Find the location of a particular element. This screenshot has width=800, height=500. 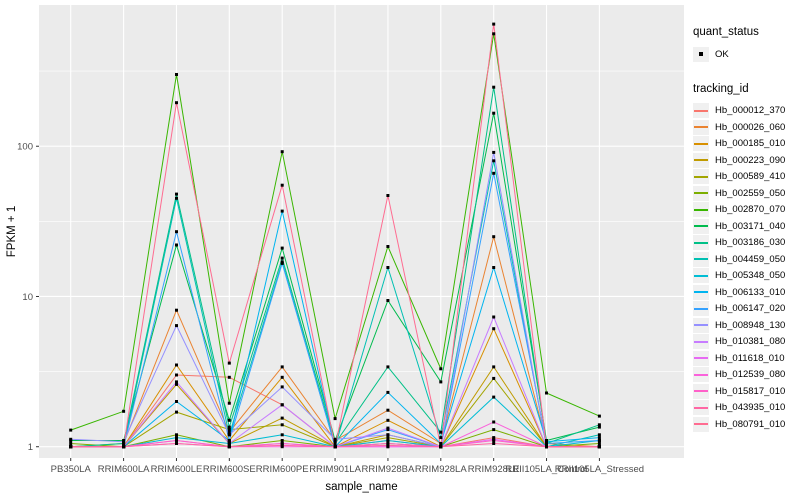

legend-label: Hb_003186_030 is located at coordinates (750, 243).